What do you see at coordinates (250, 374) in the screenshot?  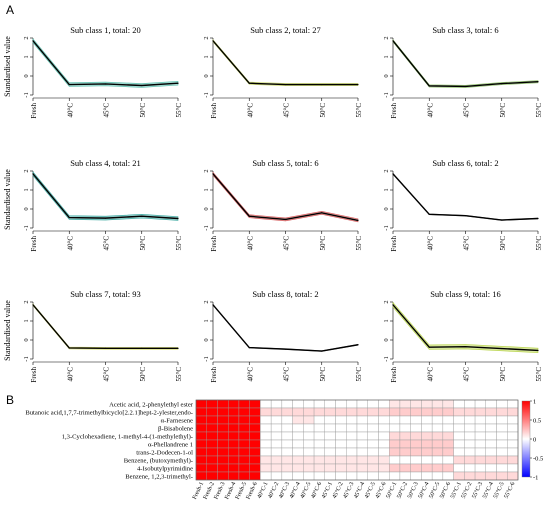 I see `x-tick-label: 40°C` at bounding box center [250, 374].